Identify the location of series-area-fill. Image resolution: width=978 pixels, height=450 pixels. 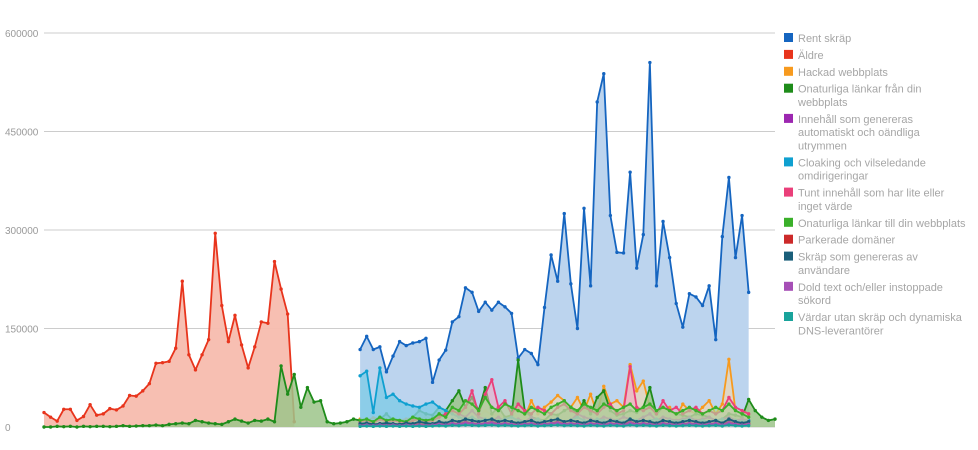
(169, 330).